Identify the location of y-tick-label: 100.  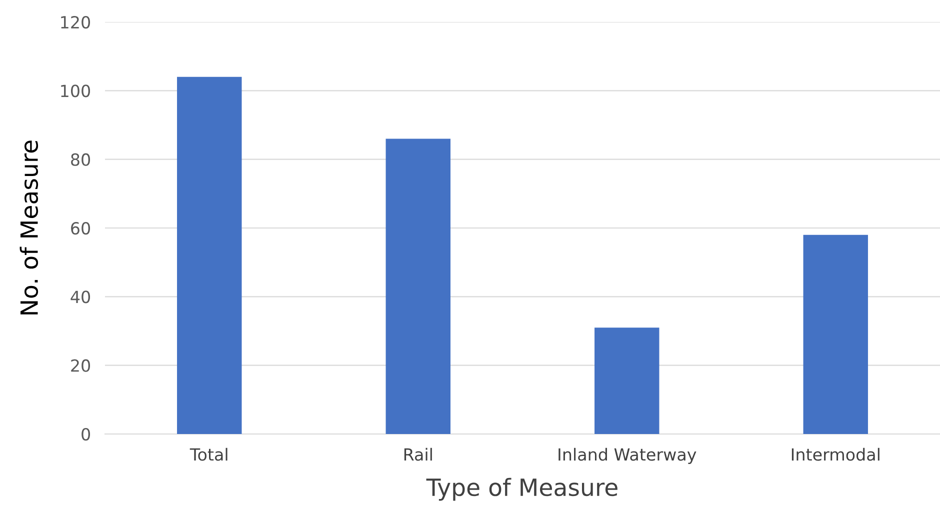
(75, 91).